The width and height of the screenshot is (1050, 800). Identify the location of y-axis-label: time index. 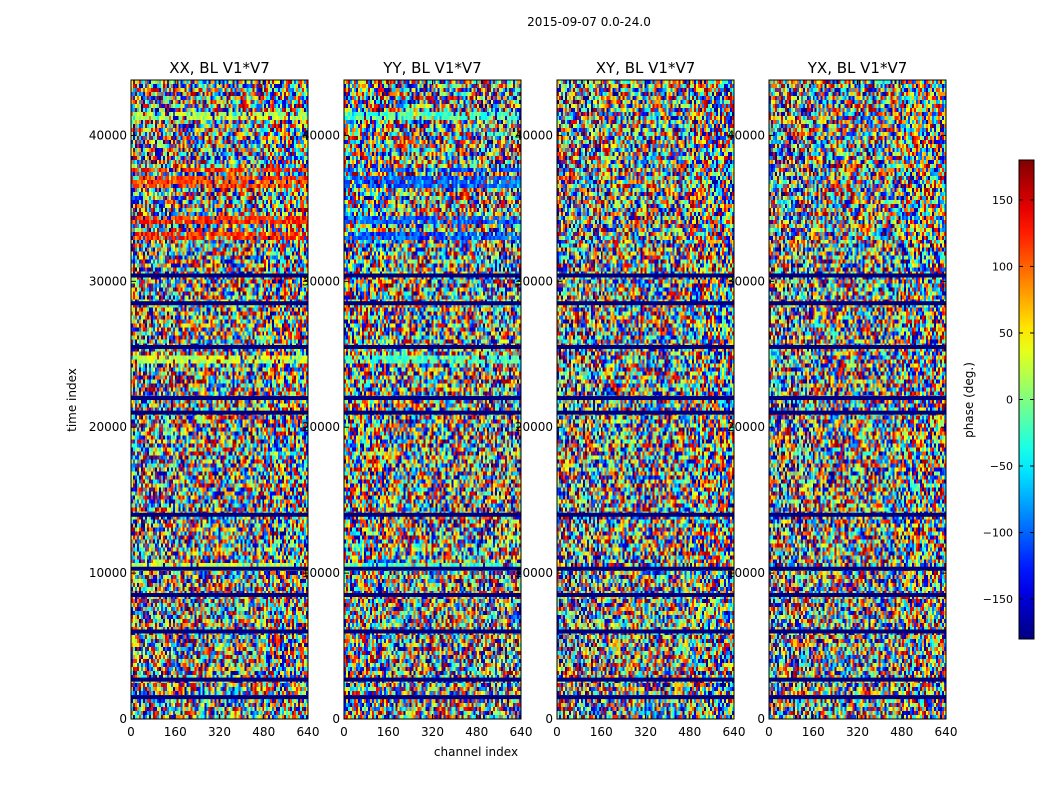
(72, 400).